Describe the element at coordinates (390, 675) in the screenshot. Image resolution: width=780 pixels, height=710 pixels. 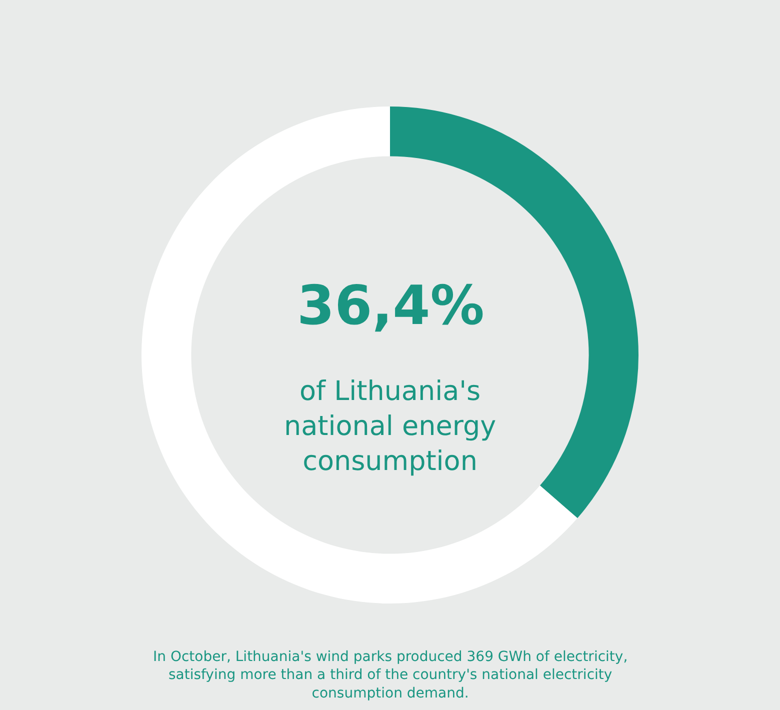
I see `text: In October, Lithuania's wind parks produced 369 GWh of electricity, satisfying more than a third of the country's national electricity consumption demand.` at that location.